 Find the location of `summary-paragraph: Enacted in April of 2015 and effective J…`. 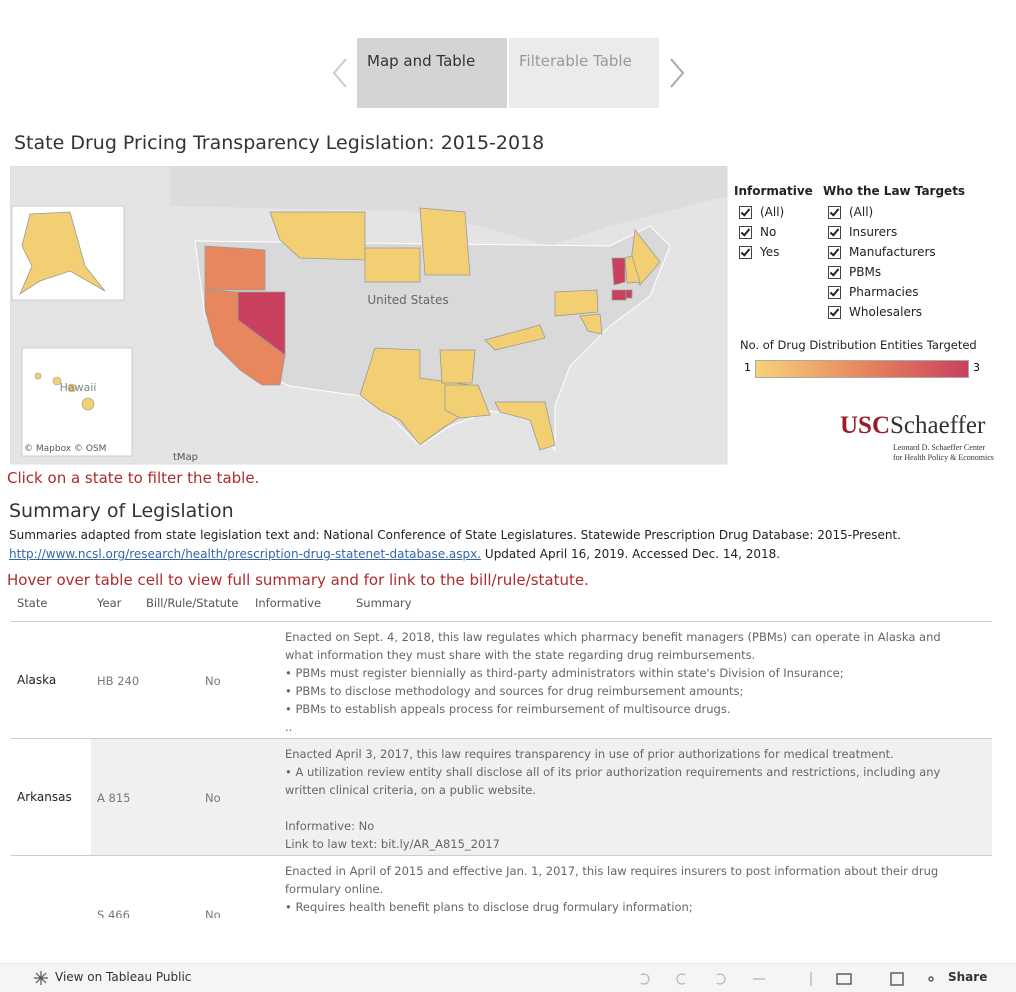

summary-paragraph: Enacted in April of 2015 and effective J… is located at coordinates (611, 889).